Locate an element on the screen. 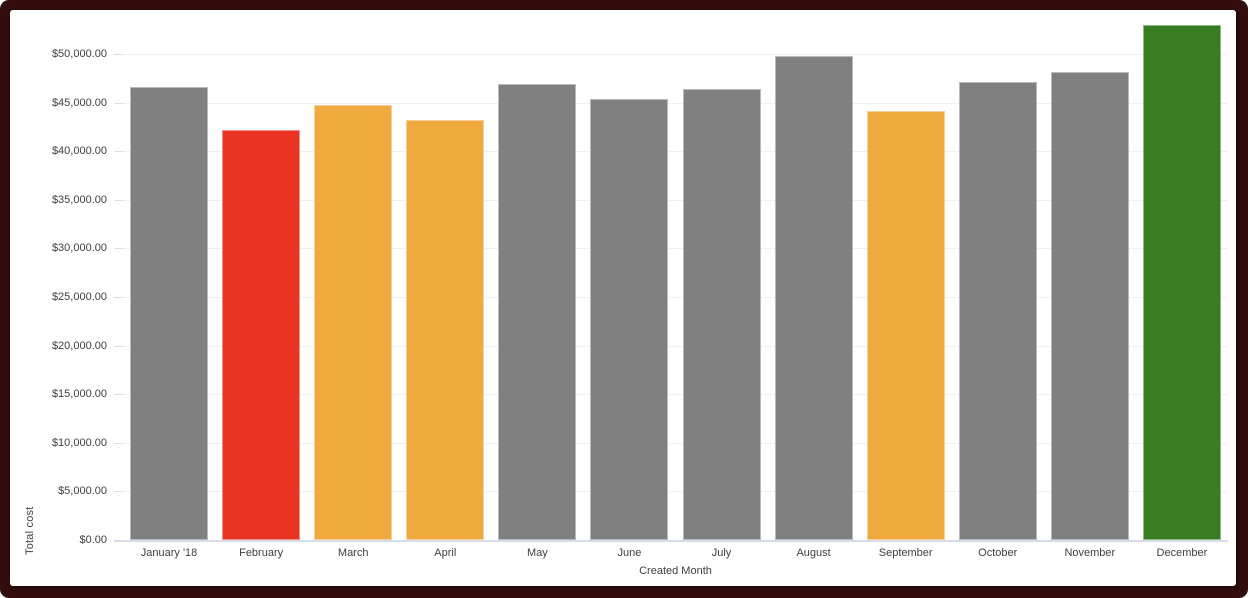  bar-august is located at coordinates (813, 298).